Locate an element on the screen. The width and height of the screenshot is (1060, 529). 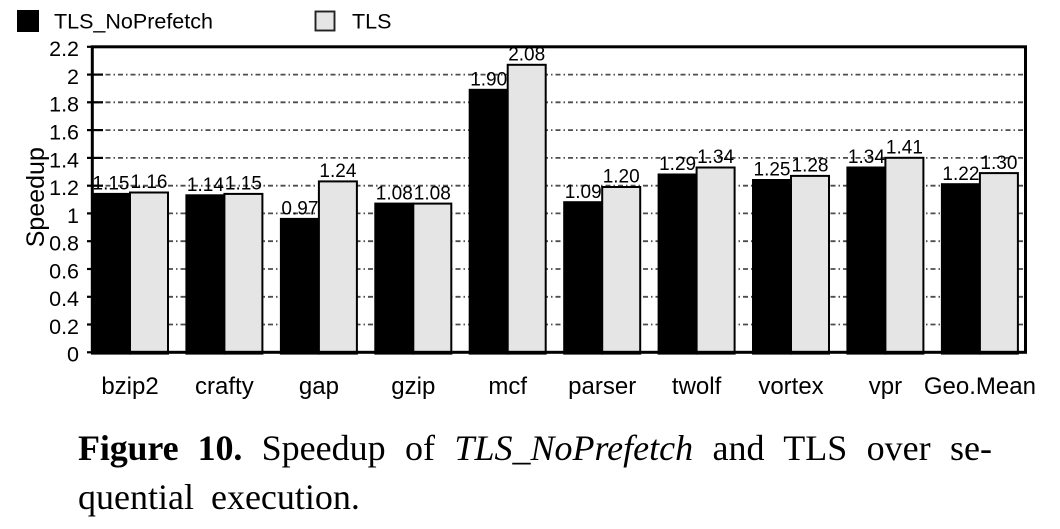
svg-text: 0.2 is located at coordinates (64, 327).